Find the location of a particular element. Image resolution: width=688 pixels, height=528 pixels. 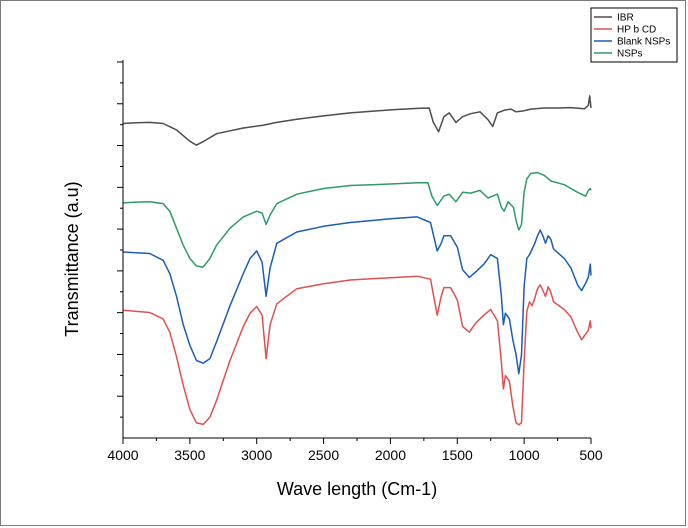

legend-label: IBR is located at coordinates (625, 18).